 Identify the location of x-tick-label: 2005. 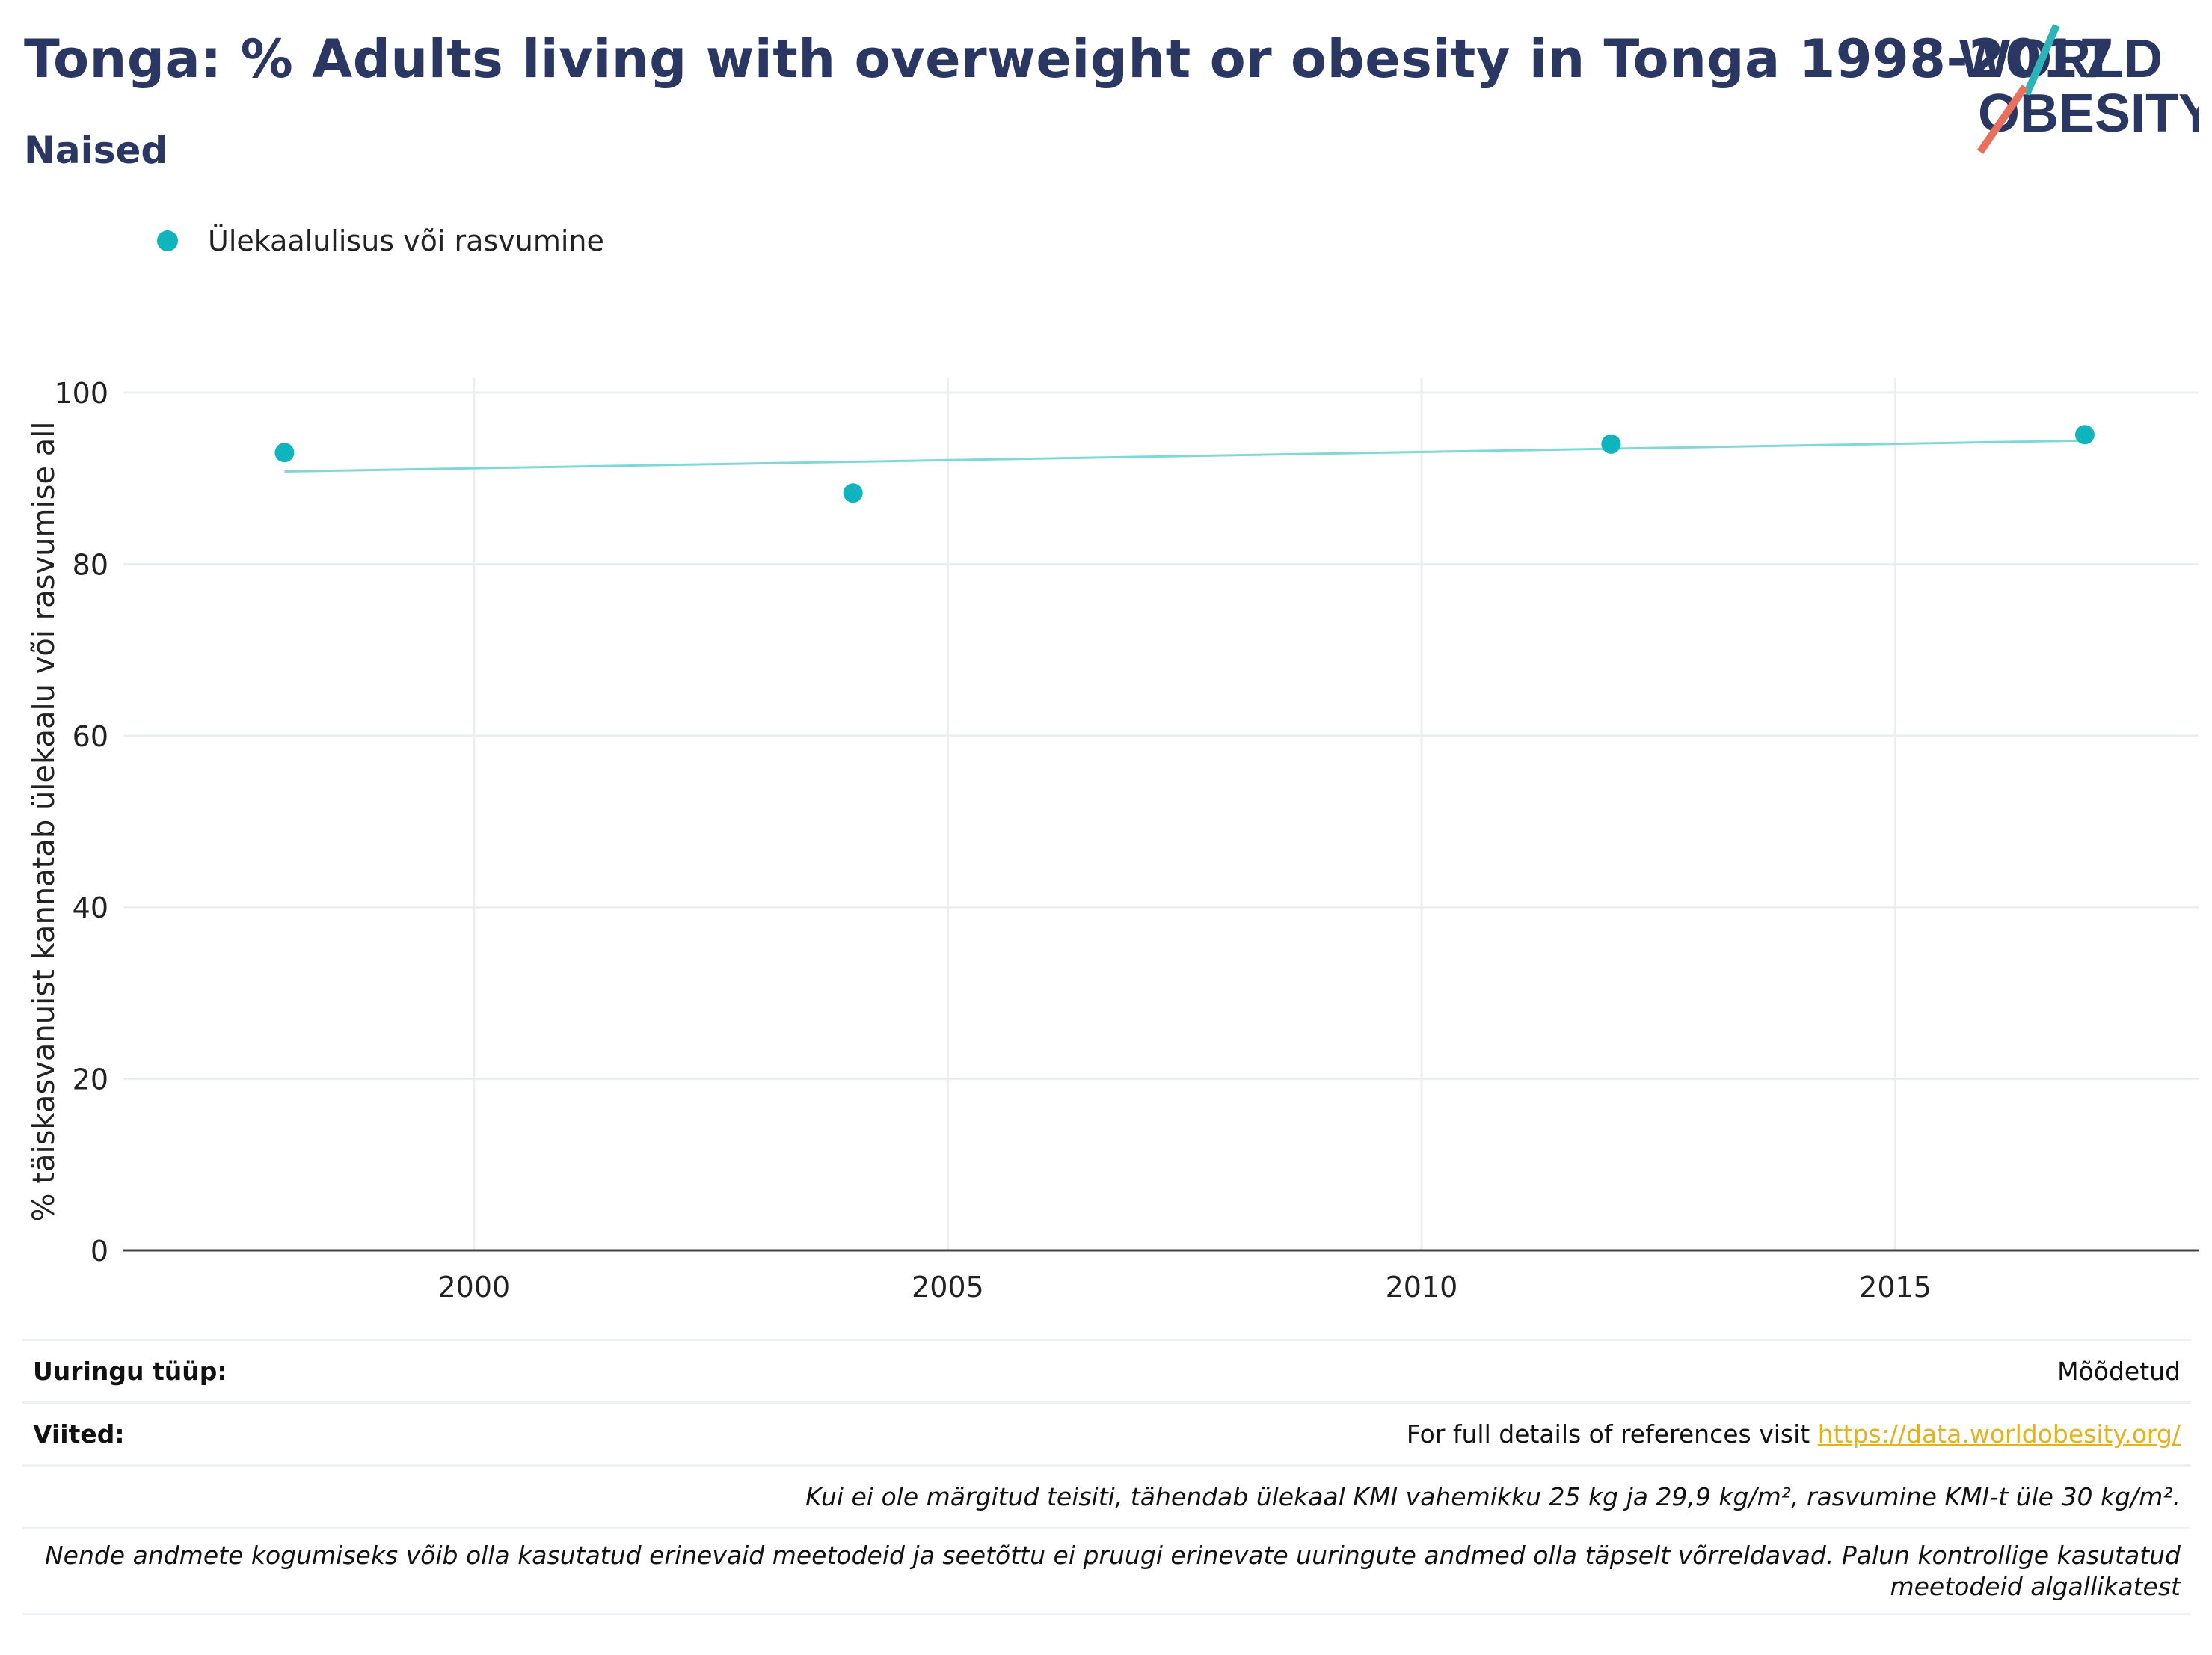
(948, 1287).